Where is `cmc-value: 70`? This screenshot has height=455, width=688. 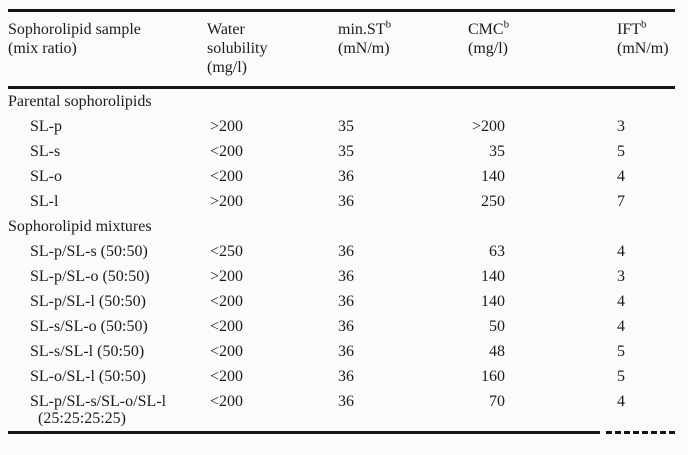 cmc-value: 70 is located at coordinates (497, 401).